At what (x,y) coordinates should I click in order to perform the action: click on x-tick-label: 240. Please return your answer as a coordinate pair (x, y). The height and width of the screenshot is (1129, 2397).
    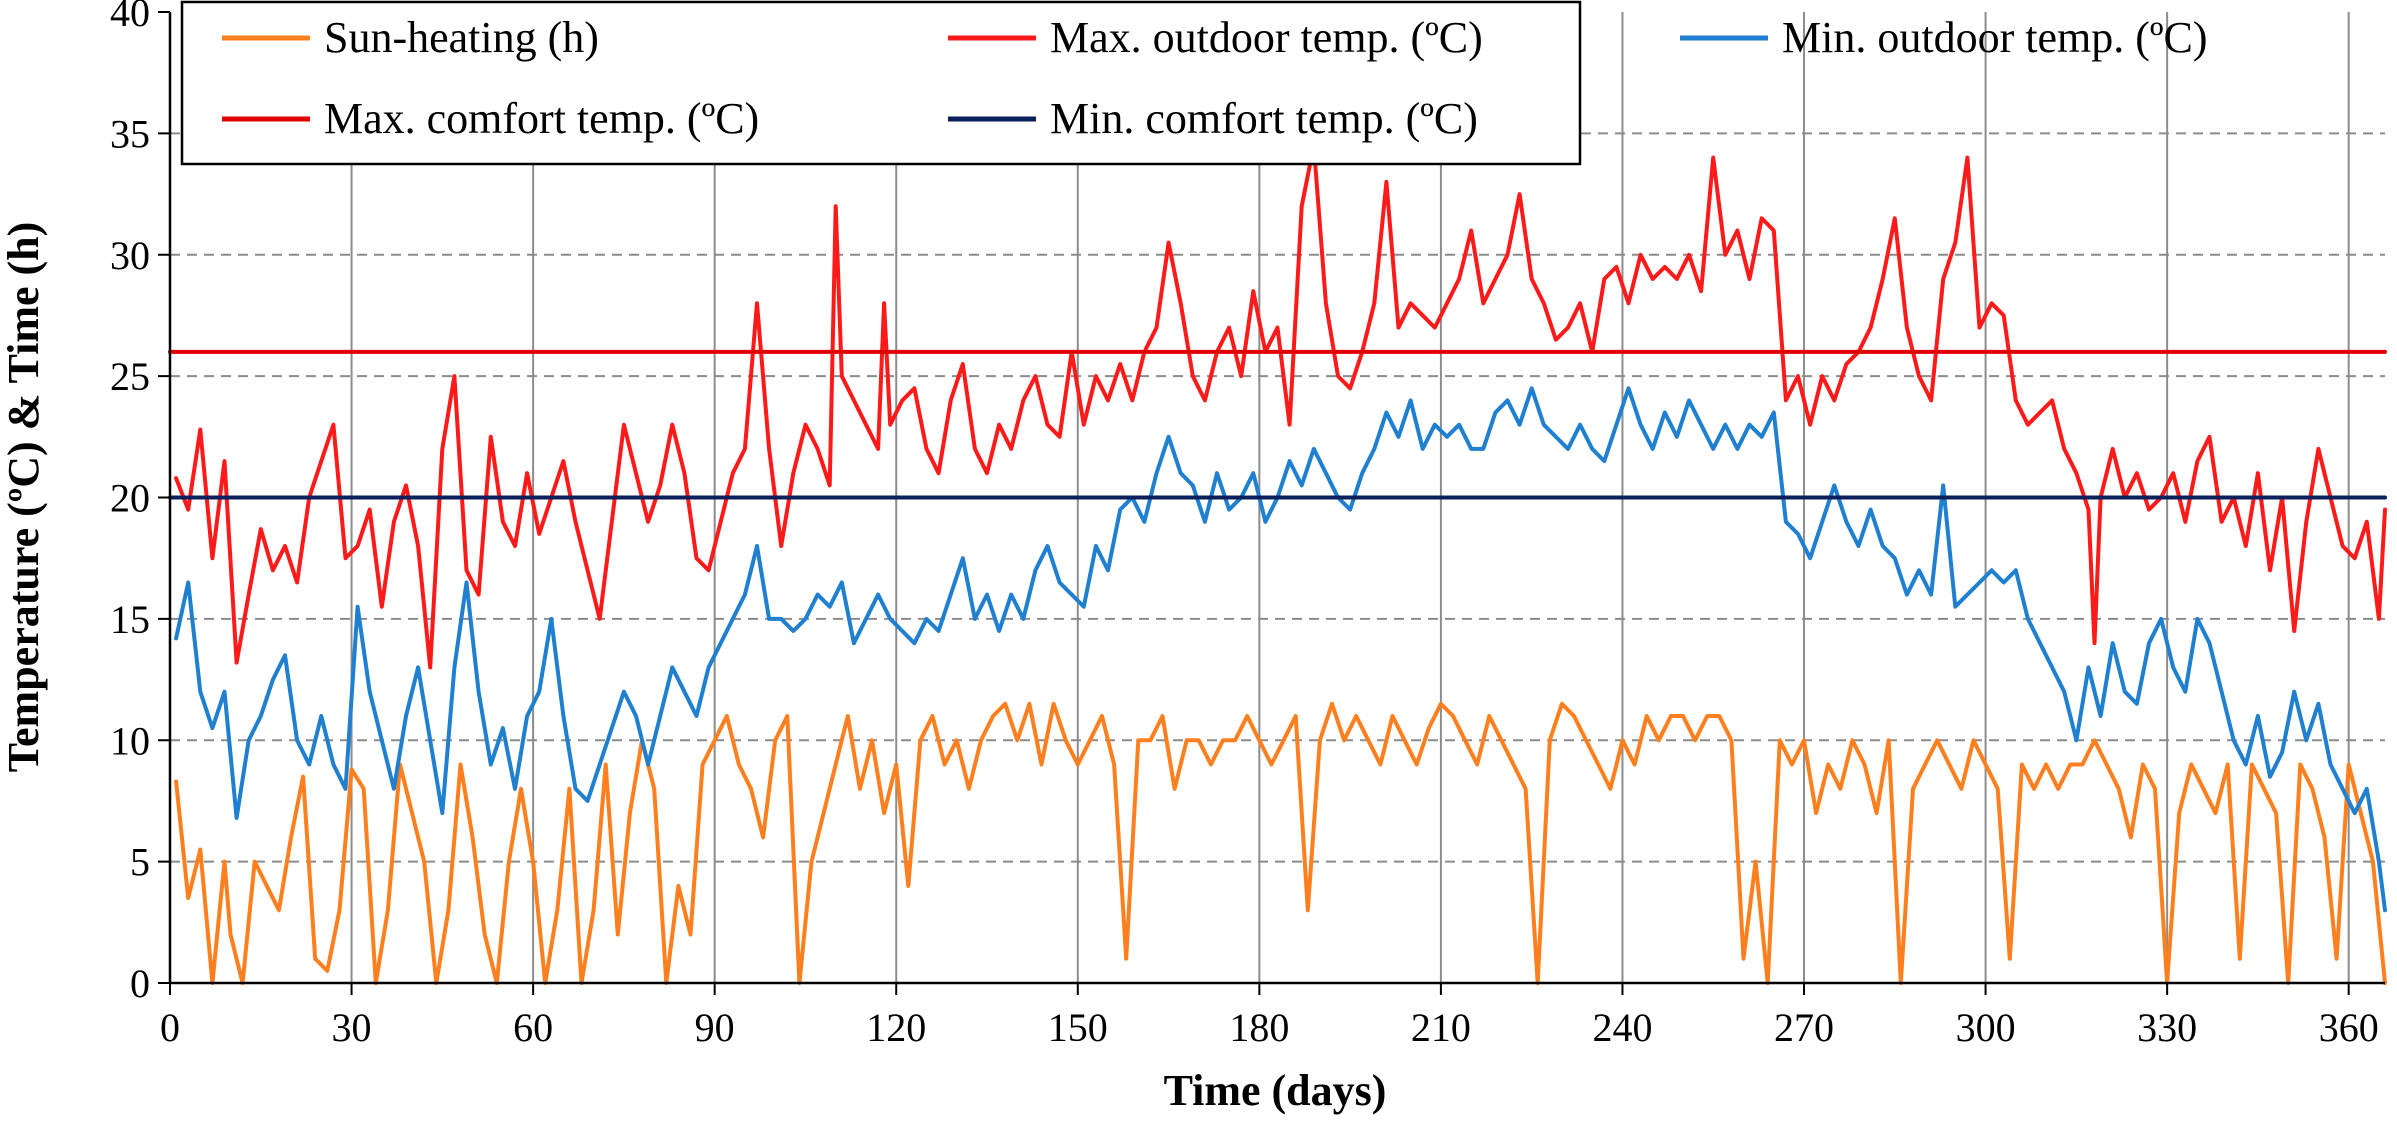
    Looking at the image, I should click on (1622, 1027).